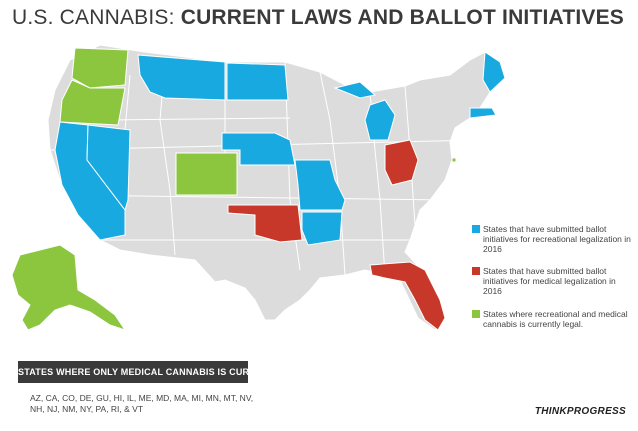  What do you see at coordinates (407, 296) in the screenshot?
I see `state-florida` at bounding box center [407, 296].